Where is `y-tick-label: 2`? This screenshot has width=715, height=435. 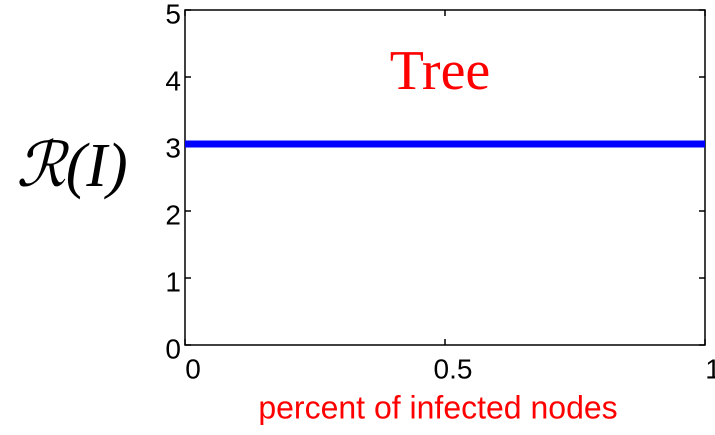 y-tick-label: 2 is located at coordinates (173, 214).